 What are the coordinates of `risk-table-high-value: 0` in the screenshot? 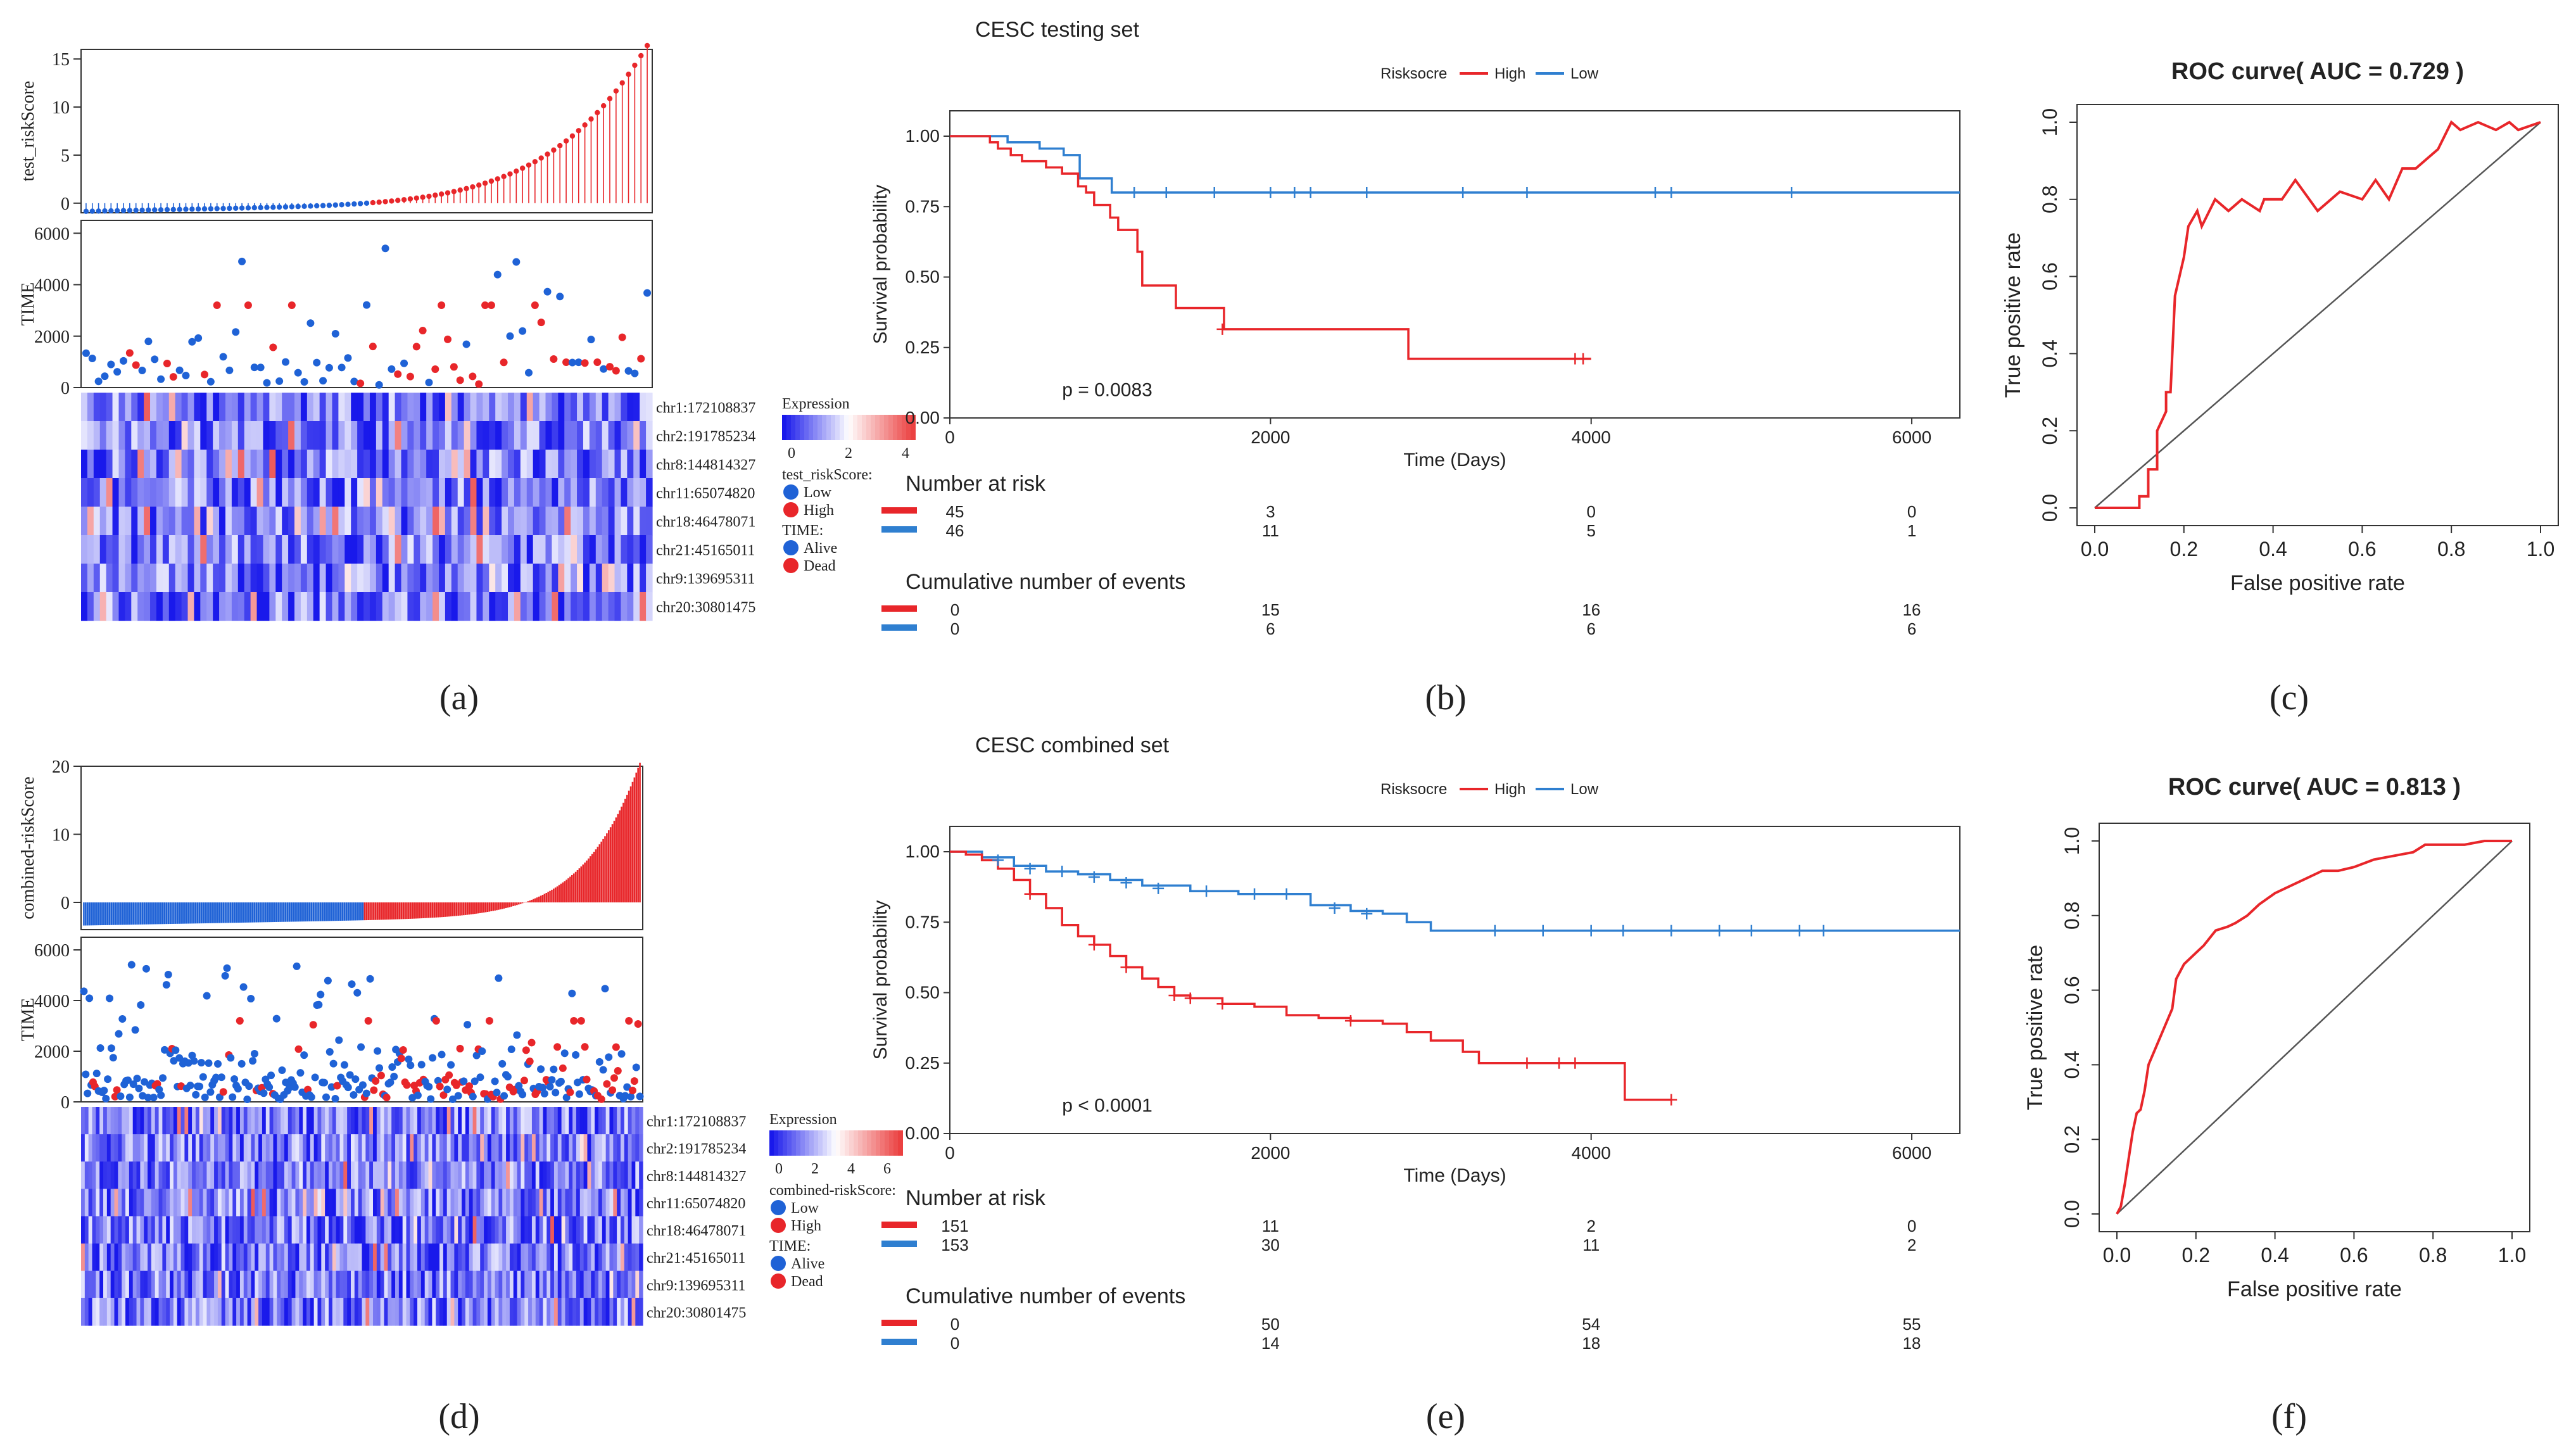 It's located at (1590, 511).